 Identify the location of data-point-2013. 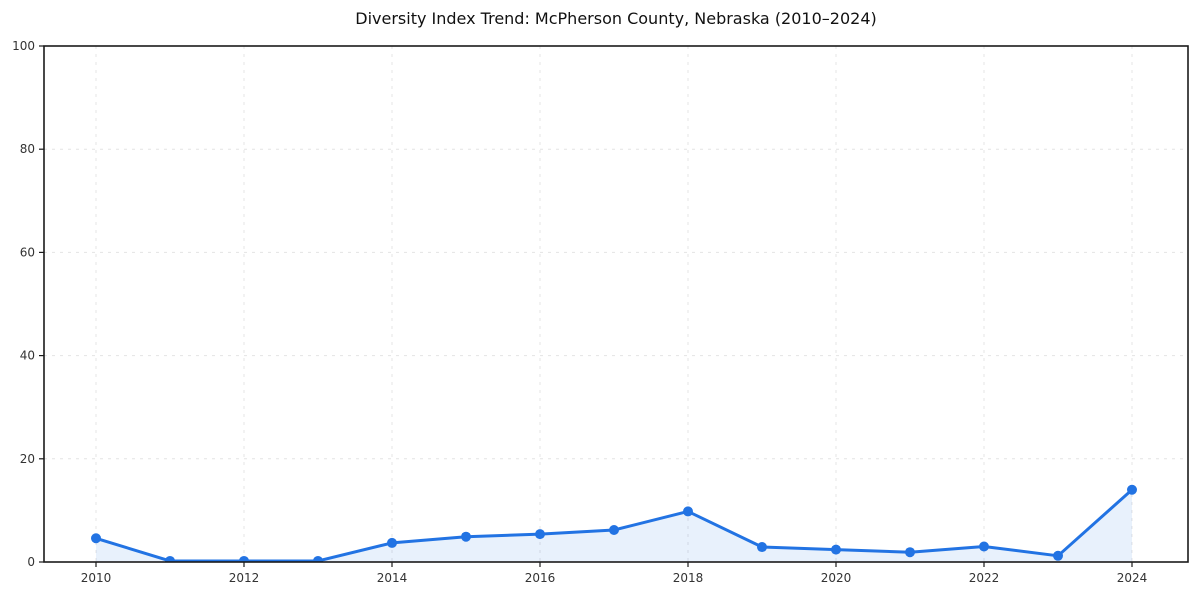
(318, 558).